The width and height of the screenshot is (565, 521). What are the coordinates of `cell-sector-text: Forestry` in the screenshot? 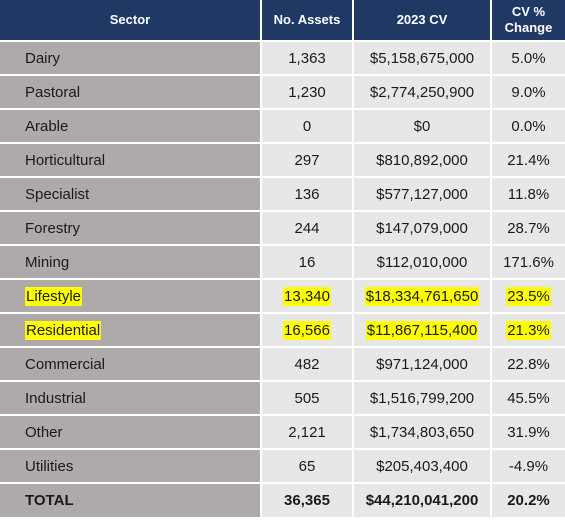 It's located at (53, 228).